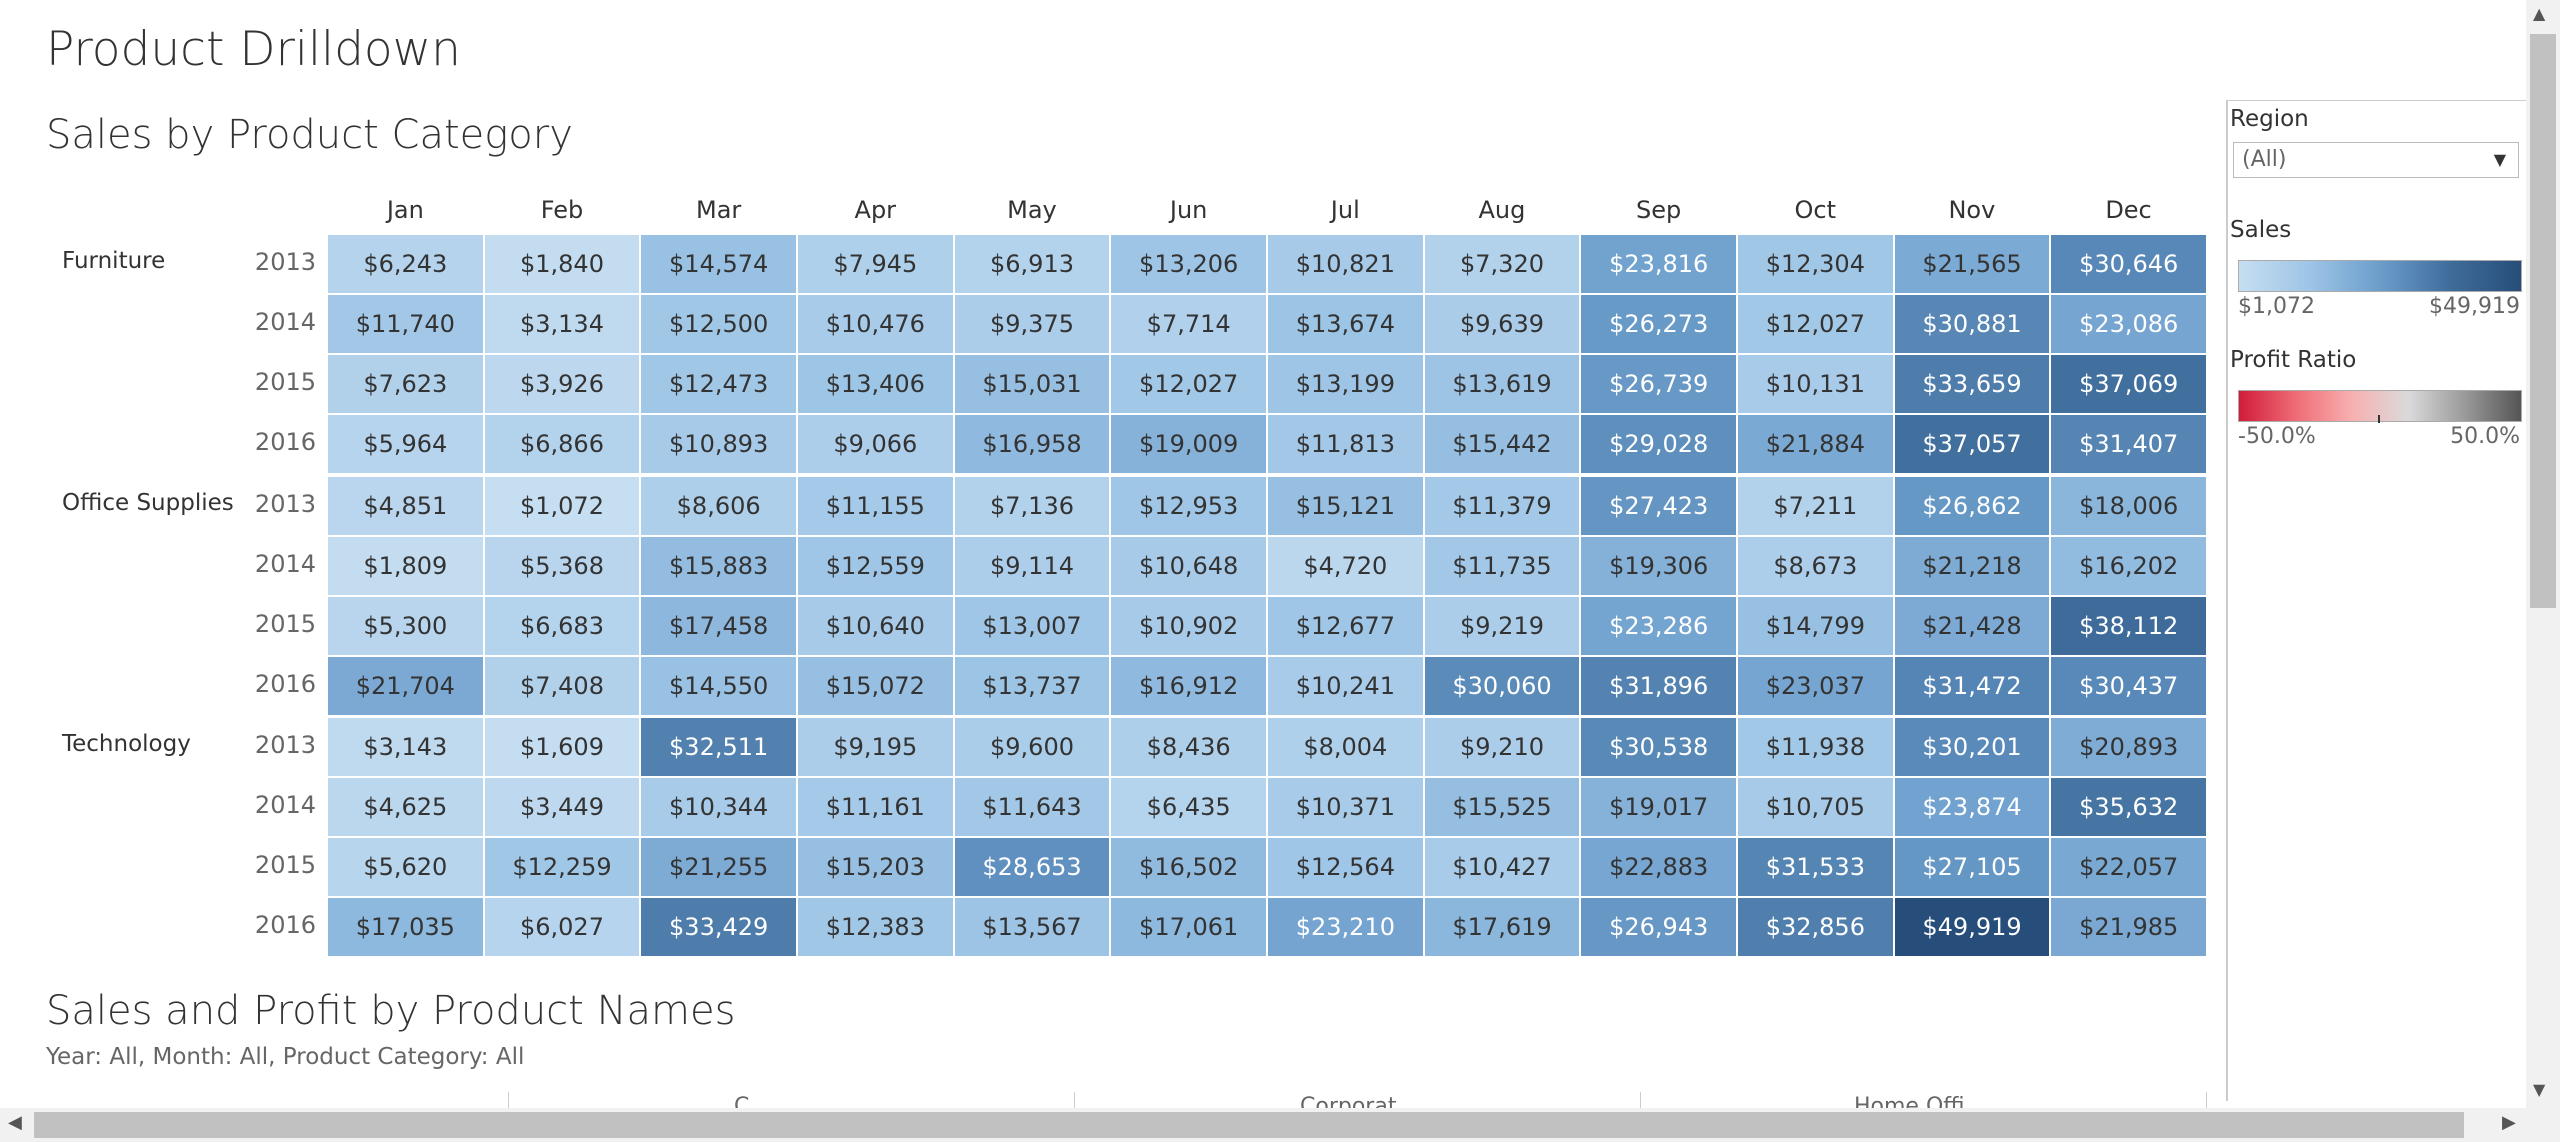 Image resolution: width=2560 pixels, height=1142 pixels. Describe the element at coordinates (405, 384) in the screenshot. I see `heatmap-cell: $7,623` at that location.